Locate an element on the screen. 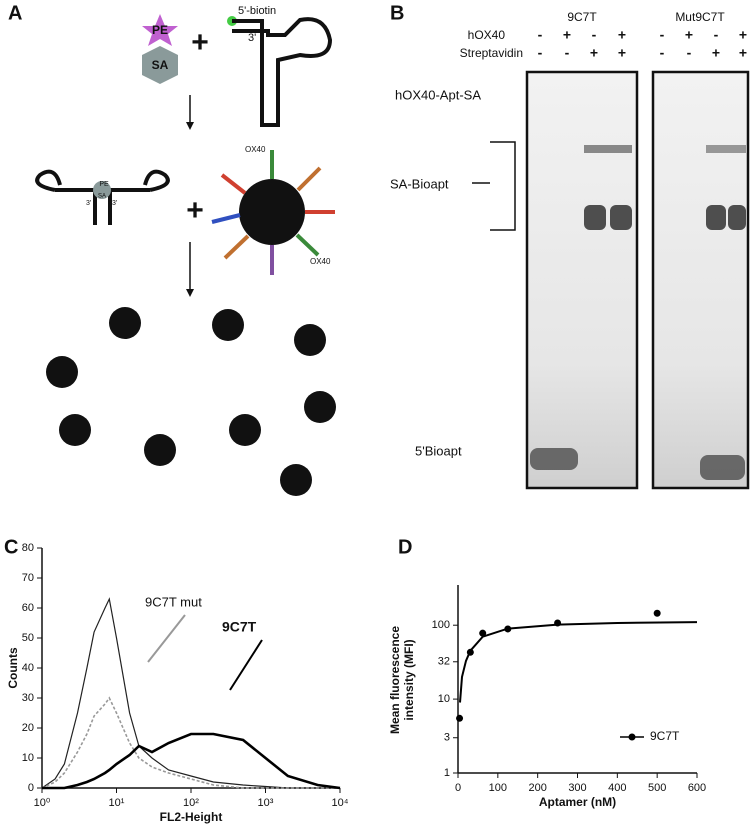 This screenshot has width=750, height=831. x-tick-label: 10⁴ is located at coordinates (340, 803).